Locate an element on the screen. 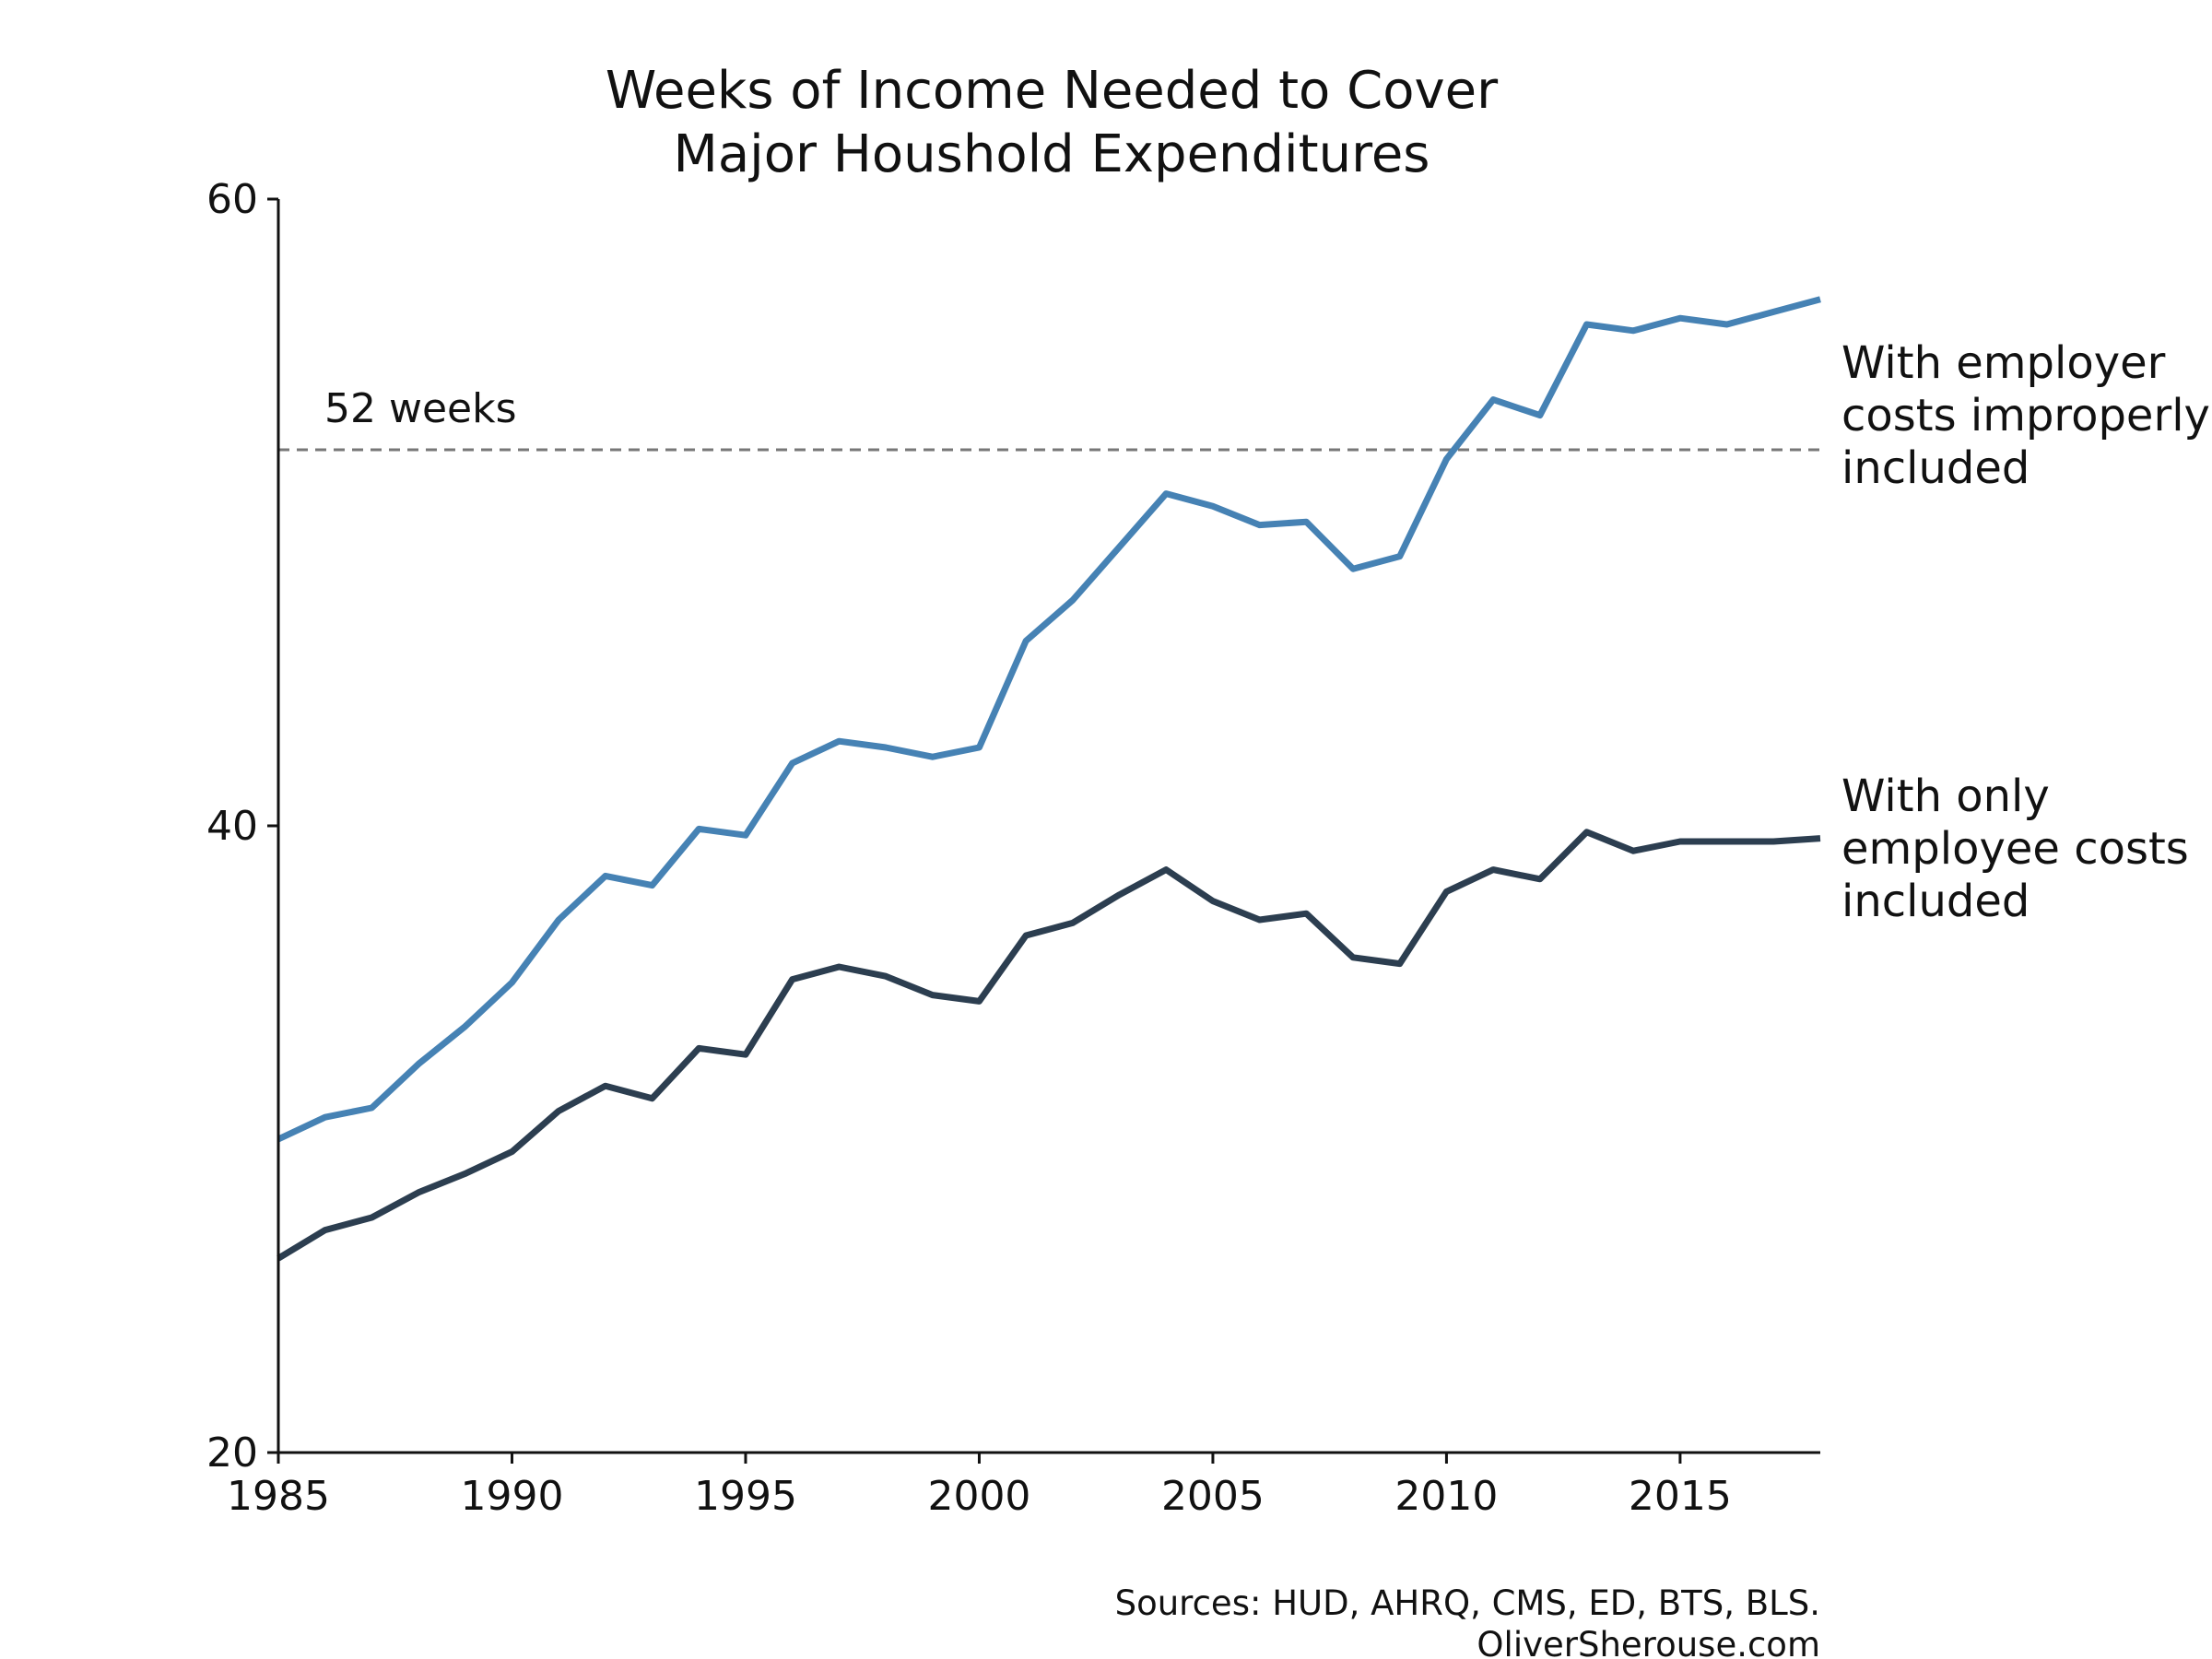 This screenshot has height=1659, width=2212. series-1-label-line-3: included is located at coordinates (1935, 468).